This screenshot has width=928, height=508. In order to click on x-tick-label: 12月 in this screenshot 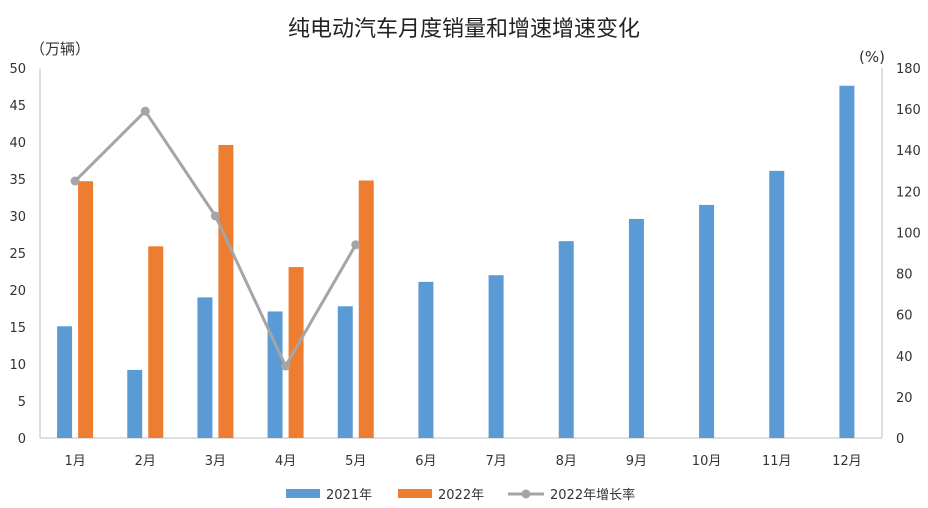, I will do `click(847, 461)`.